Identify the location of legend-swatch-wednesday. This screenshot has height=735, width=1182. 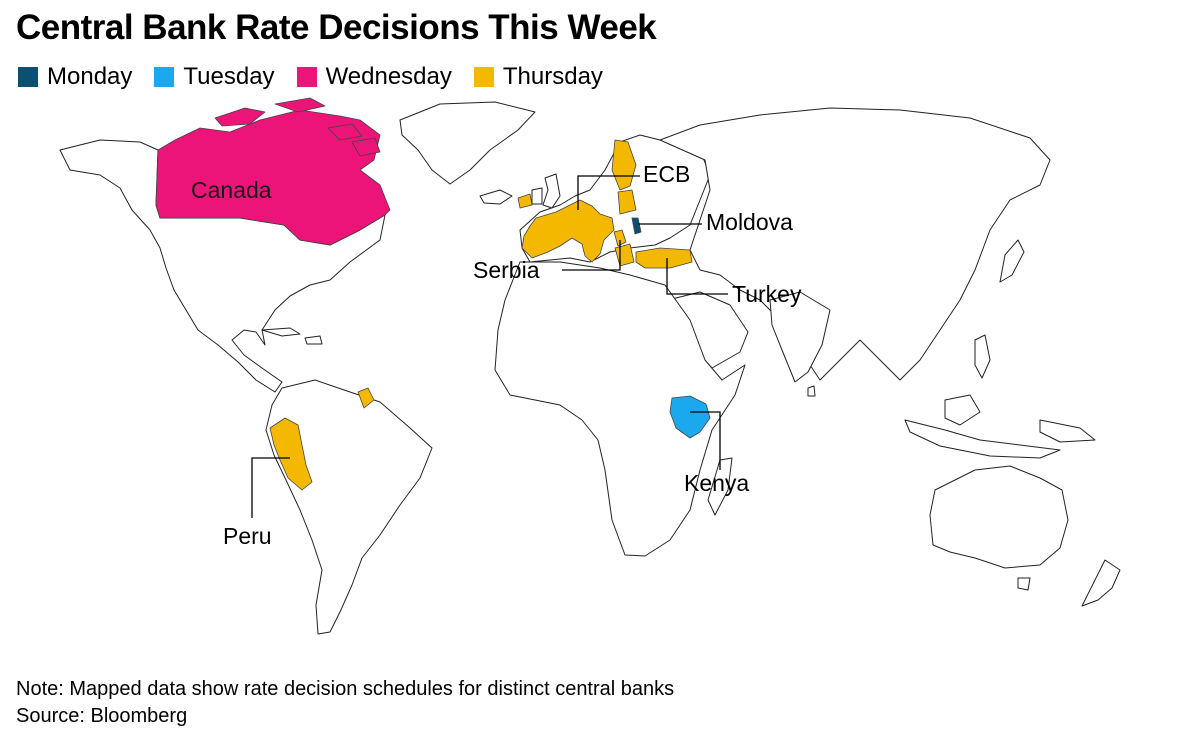
(306, 77).